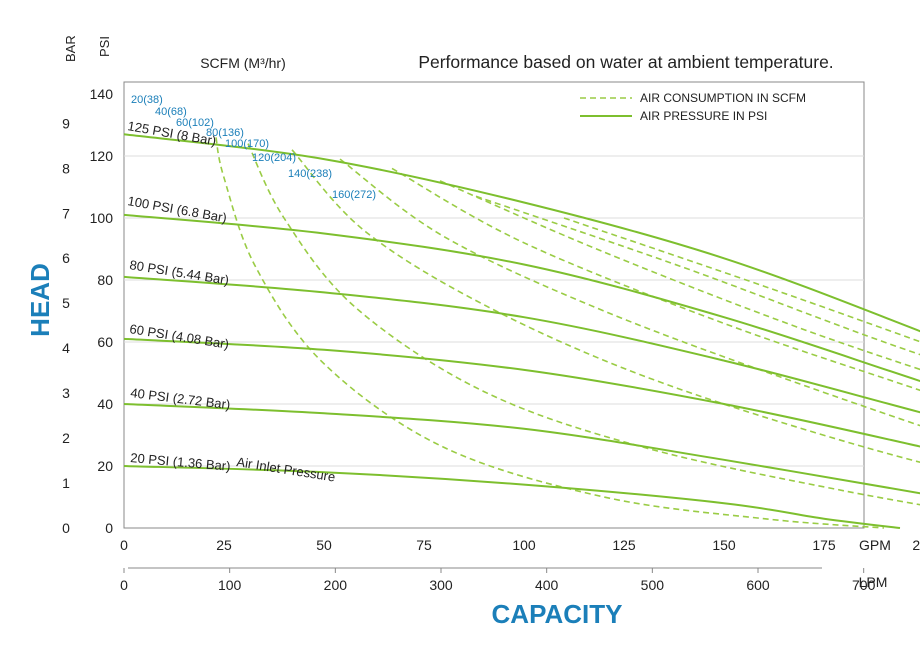 The width and height of the screenshot is (920, 654). What do you see at coordinates (102, 156) in the screenshot?
I see `psi-tick-label: 120` at bounding box center [102, 156].